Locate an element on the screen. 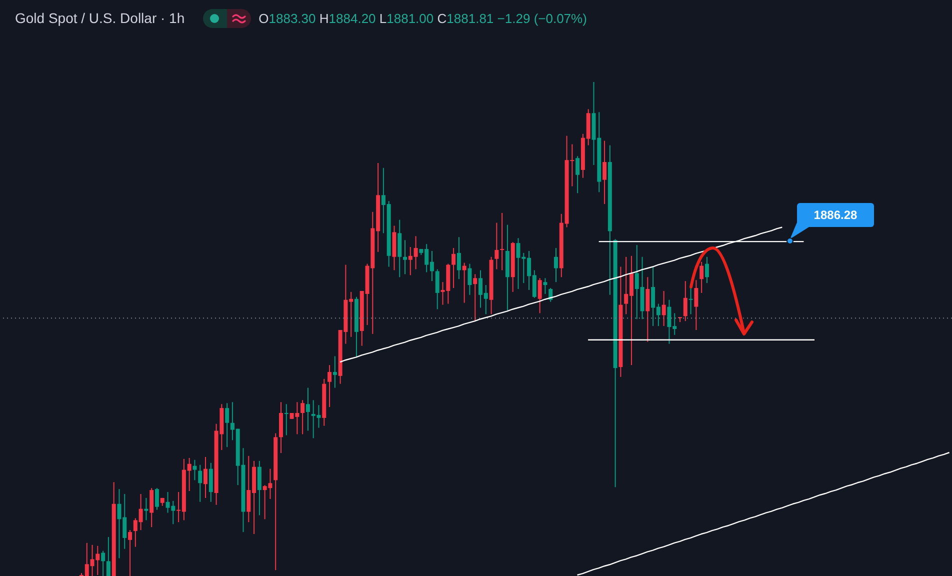 This screenshot has height=576, width=952. text: O1883.30 H1884.20 L1881.00 C1881.81 −1.29 (−0.07%) is located at coordinates (422, 18).